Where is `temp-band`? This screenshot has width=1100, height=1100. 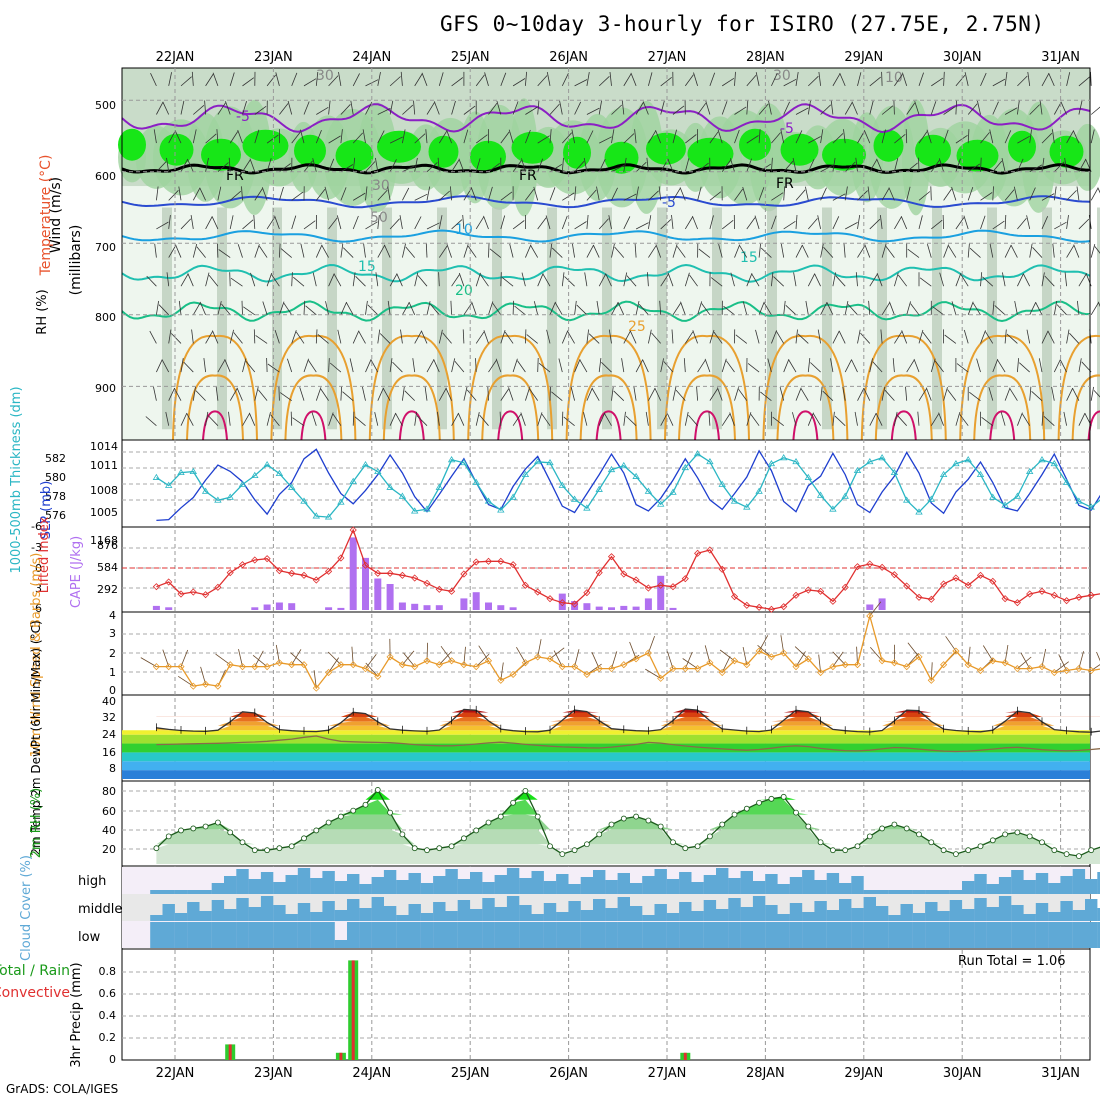
temp-band is located at coordinates (606, 732).